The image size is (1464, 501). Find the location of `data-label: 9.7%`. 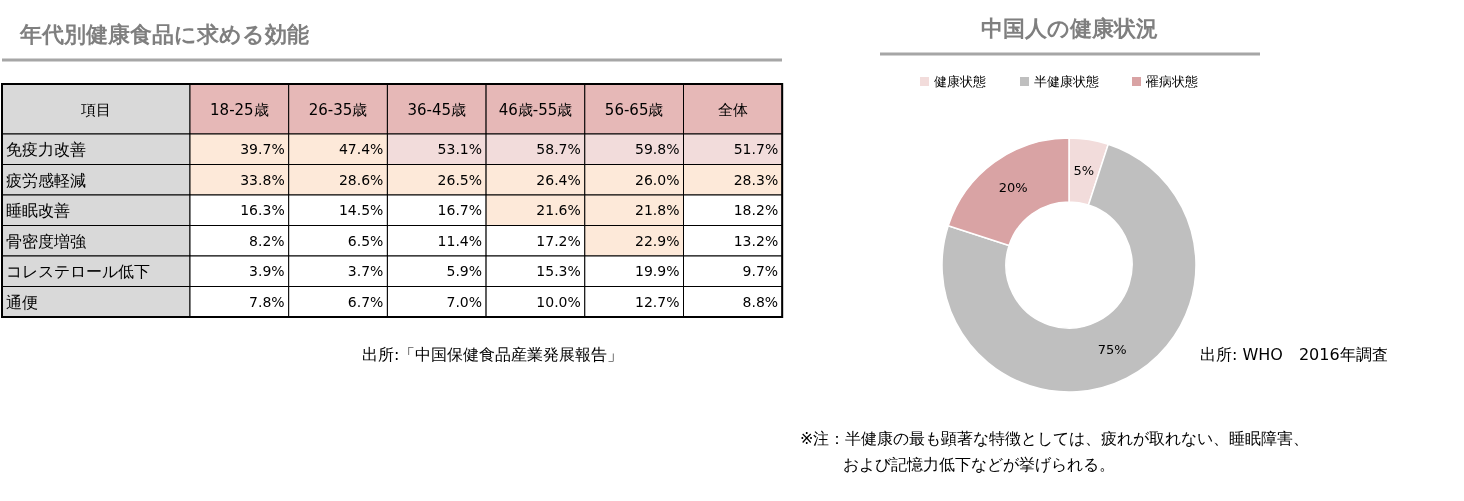

data-label: 9.7% is located at coordinates (760, 271).